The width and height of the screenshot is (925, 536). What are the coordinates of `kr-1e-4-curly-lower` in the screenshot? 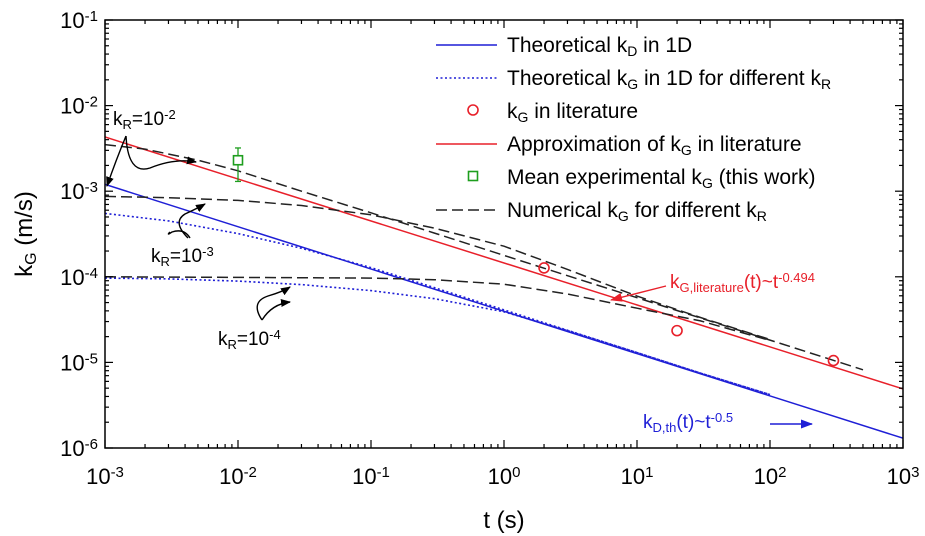 It's located at (276, 310).